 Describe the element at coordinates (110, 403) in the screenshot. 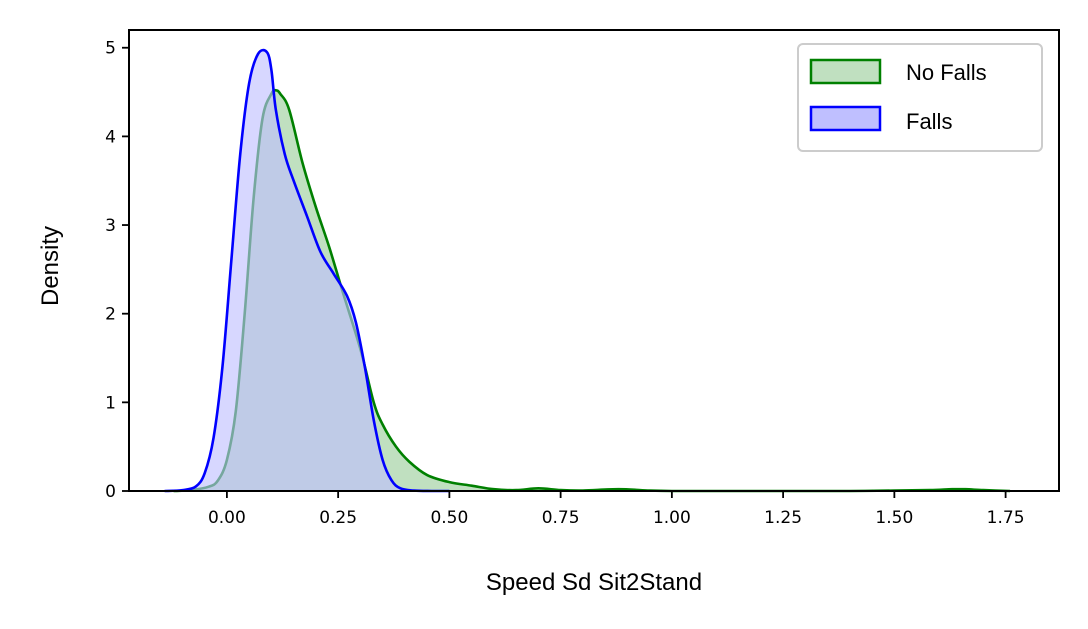

I see `y-tick-label: 1` at that location.